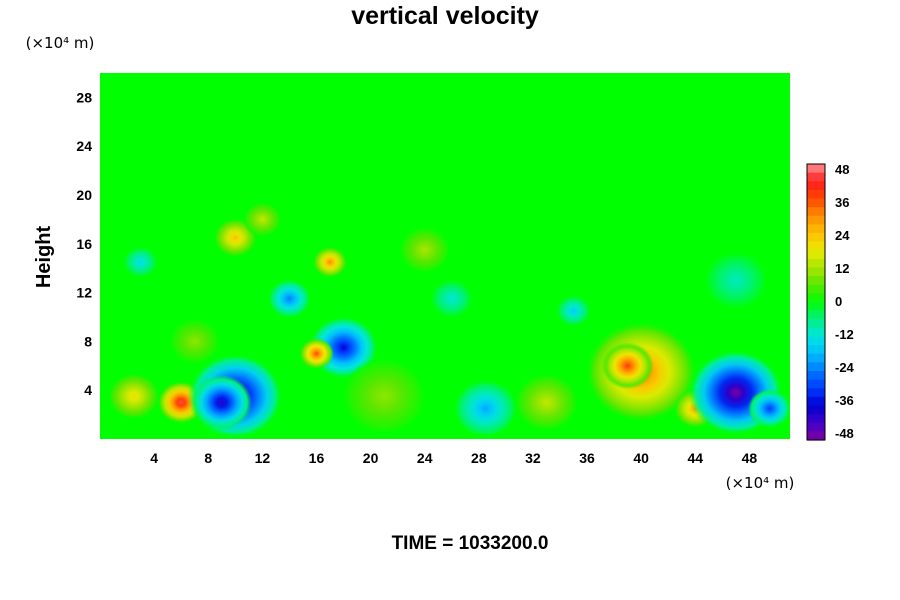 The image size is (900, 600). I want to click on x-tick-label: 28, so click(479, 458).